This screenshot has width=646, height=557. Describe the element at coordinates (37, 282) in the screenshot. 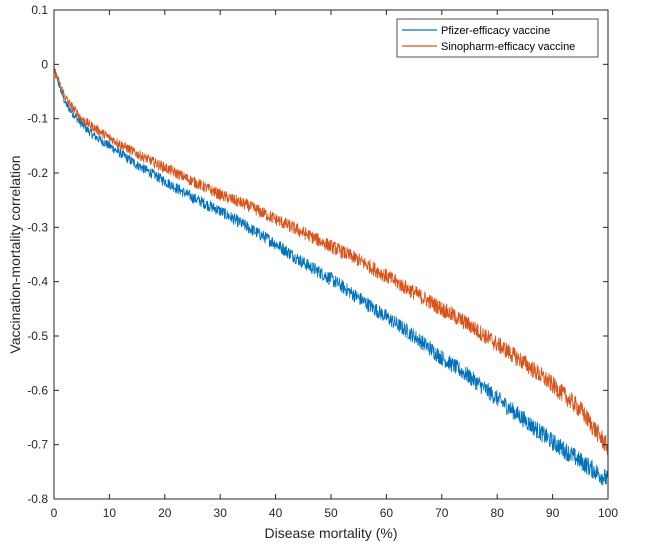

I see `y-tick-label: -0.4` at that location.